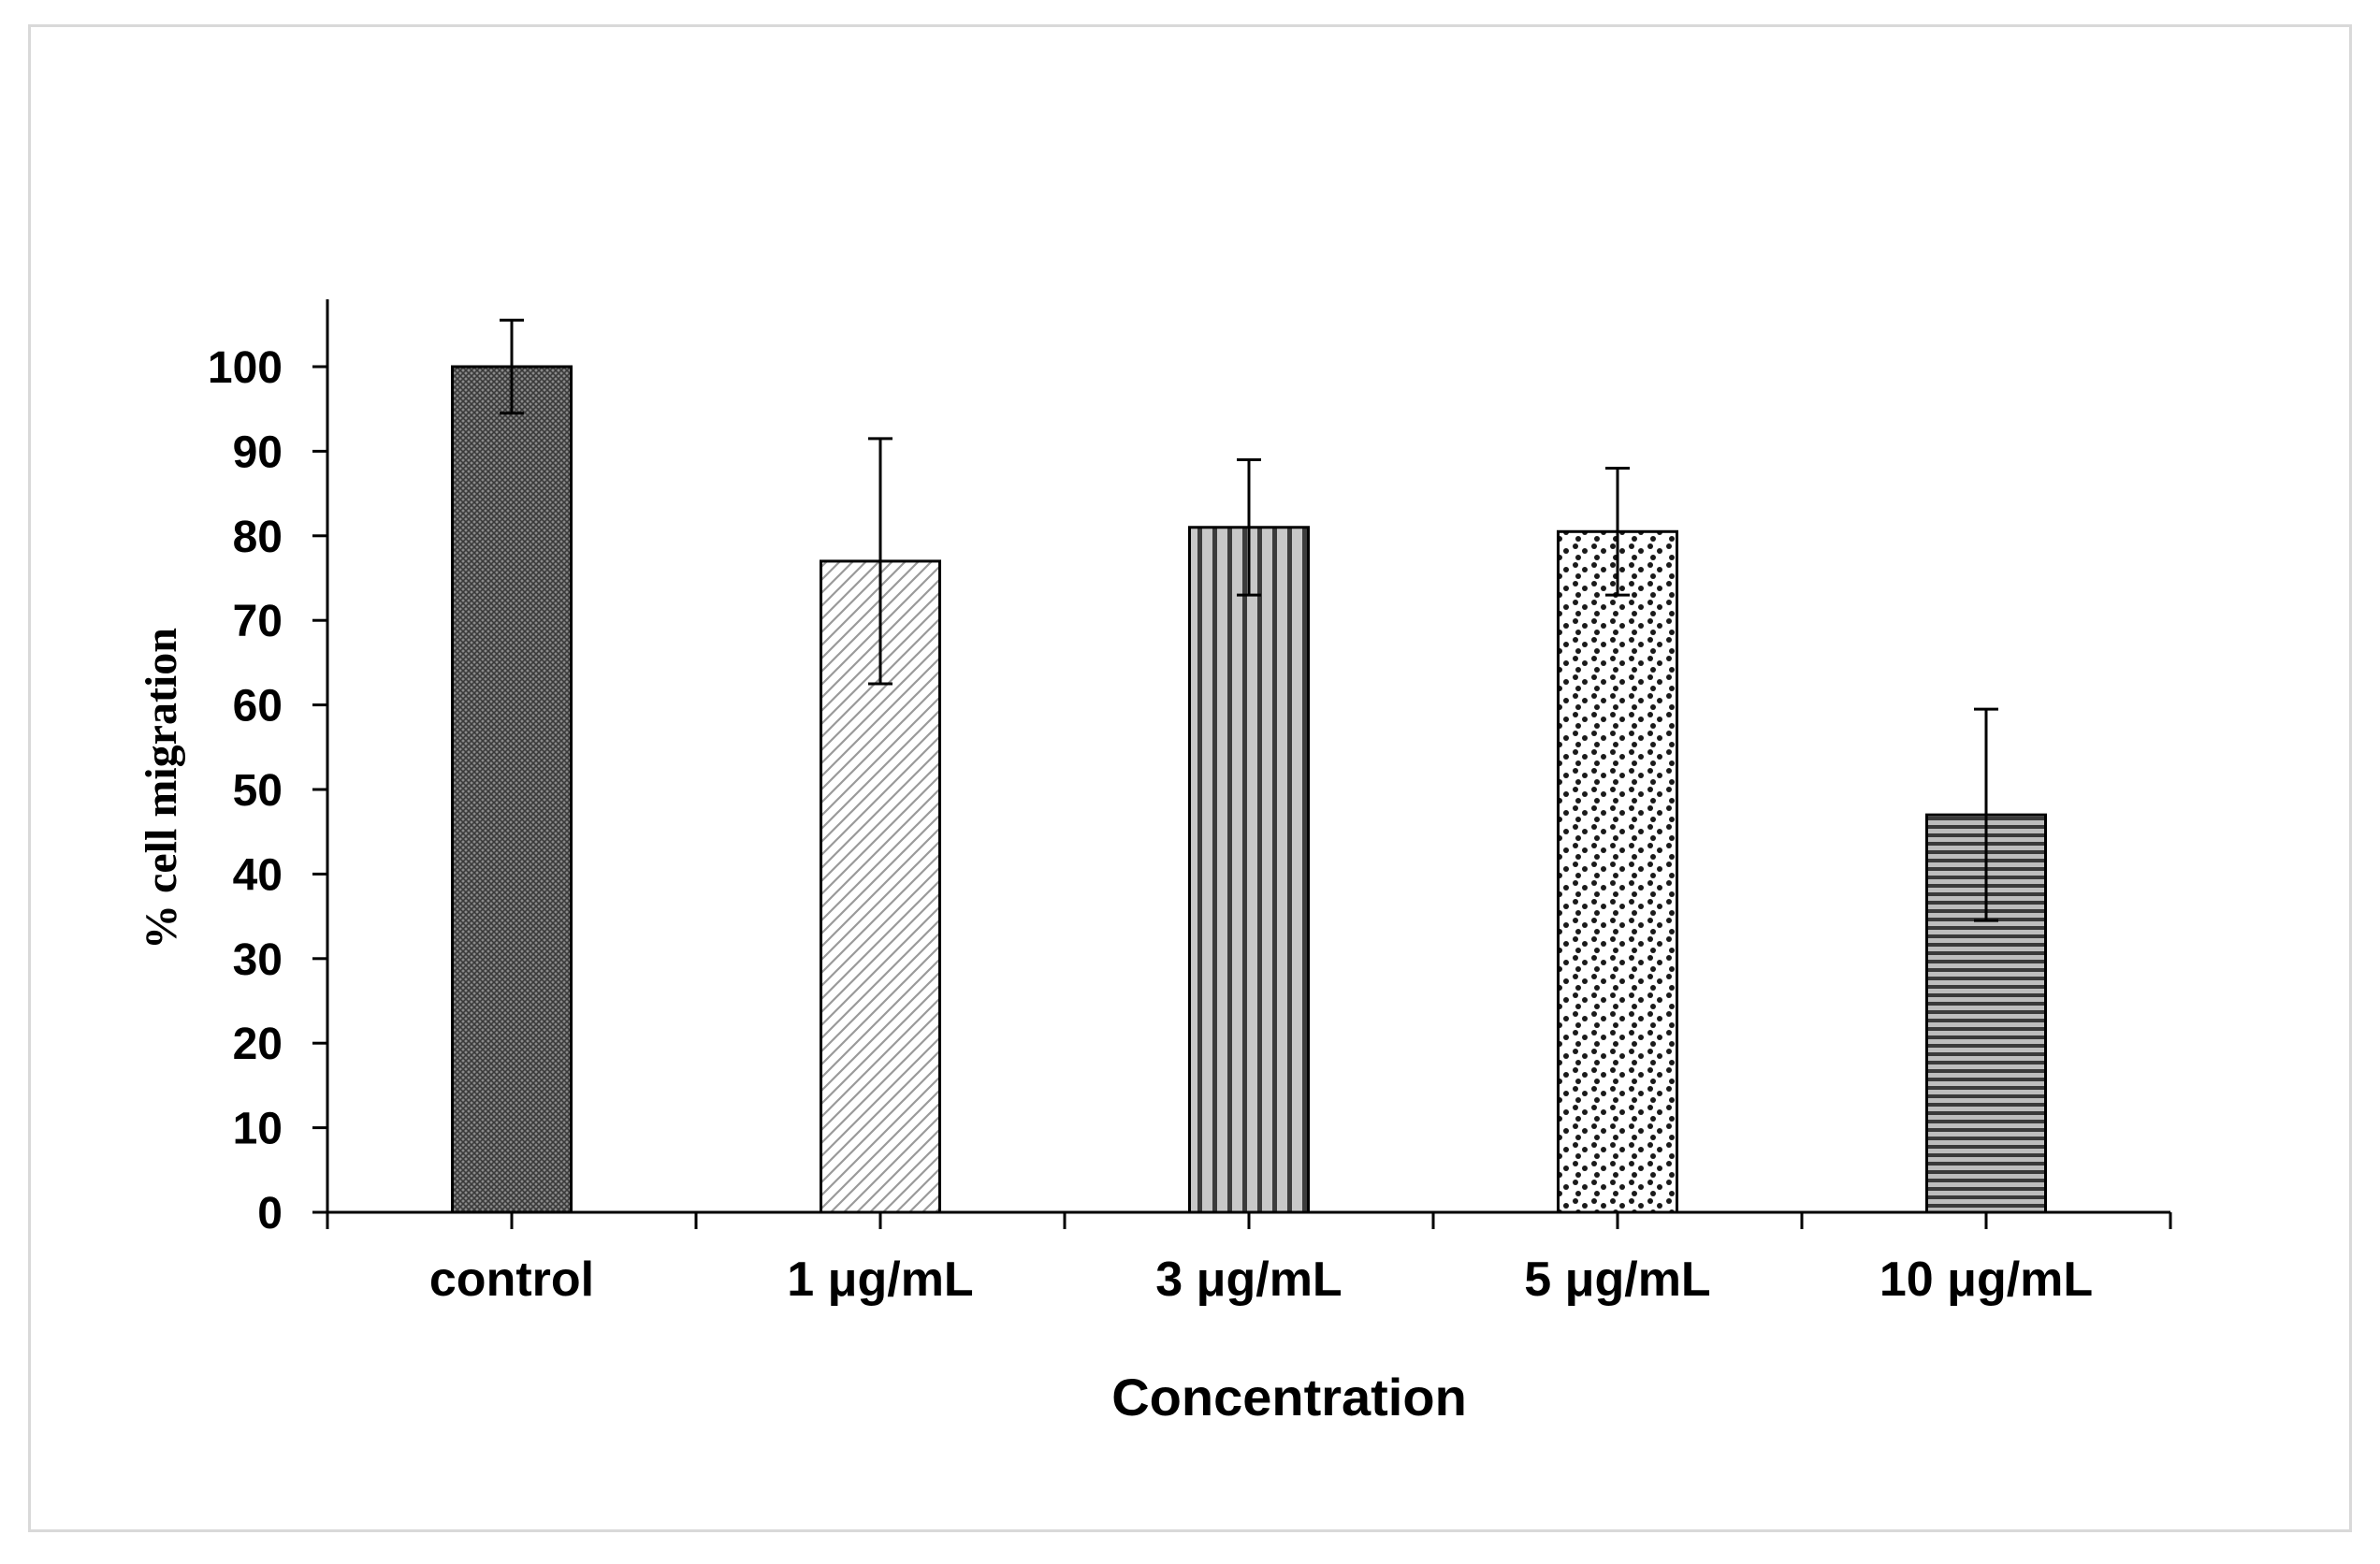 This screenshot has width=2380, height=1564. Describe the element at coordinates (258, 706) in the screenshot. I see `y-tick-label-6: 60` at that location.